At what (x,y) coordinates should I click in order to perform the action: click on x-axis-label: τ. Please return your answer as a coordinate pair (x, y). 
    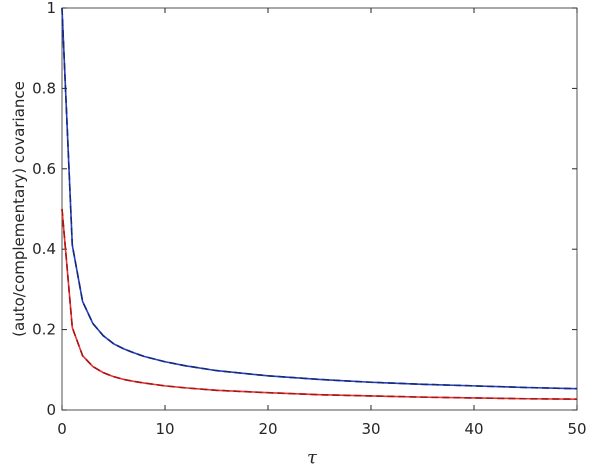
    Looking at the image, I should click on (312, 455).